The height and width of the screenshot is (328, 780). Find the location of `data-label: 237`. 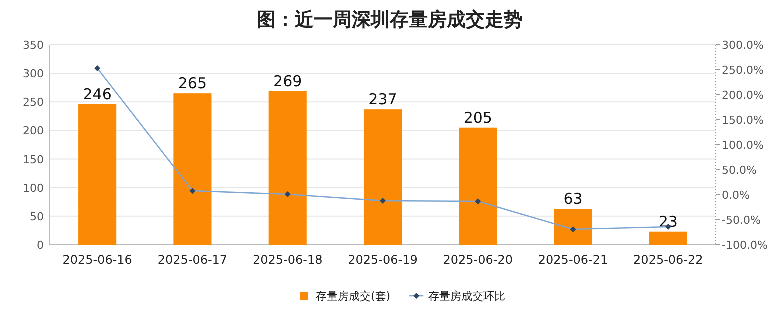

data-label: 237 is located at coordinates (383, 99).